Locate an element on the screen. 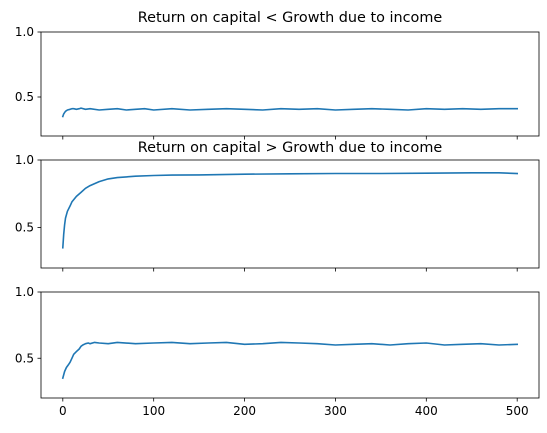  subplot-3-series-line is located at coordinates (290, 360).